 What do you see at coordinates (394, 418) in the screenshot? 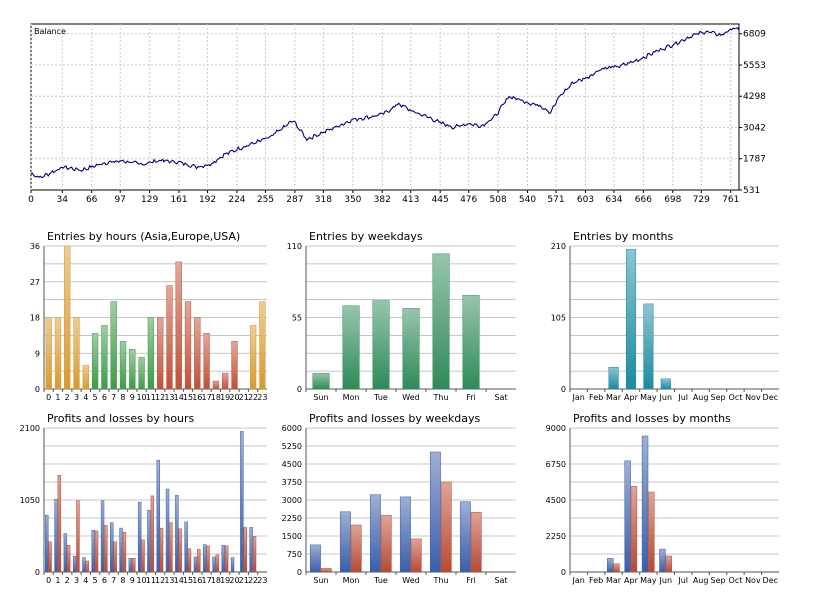
I see `panel-title: Profits and losses by weekdays` at bounding box center [394, 418].